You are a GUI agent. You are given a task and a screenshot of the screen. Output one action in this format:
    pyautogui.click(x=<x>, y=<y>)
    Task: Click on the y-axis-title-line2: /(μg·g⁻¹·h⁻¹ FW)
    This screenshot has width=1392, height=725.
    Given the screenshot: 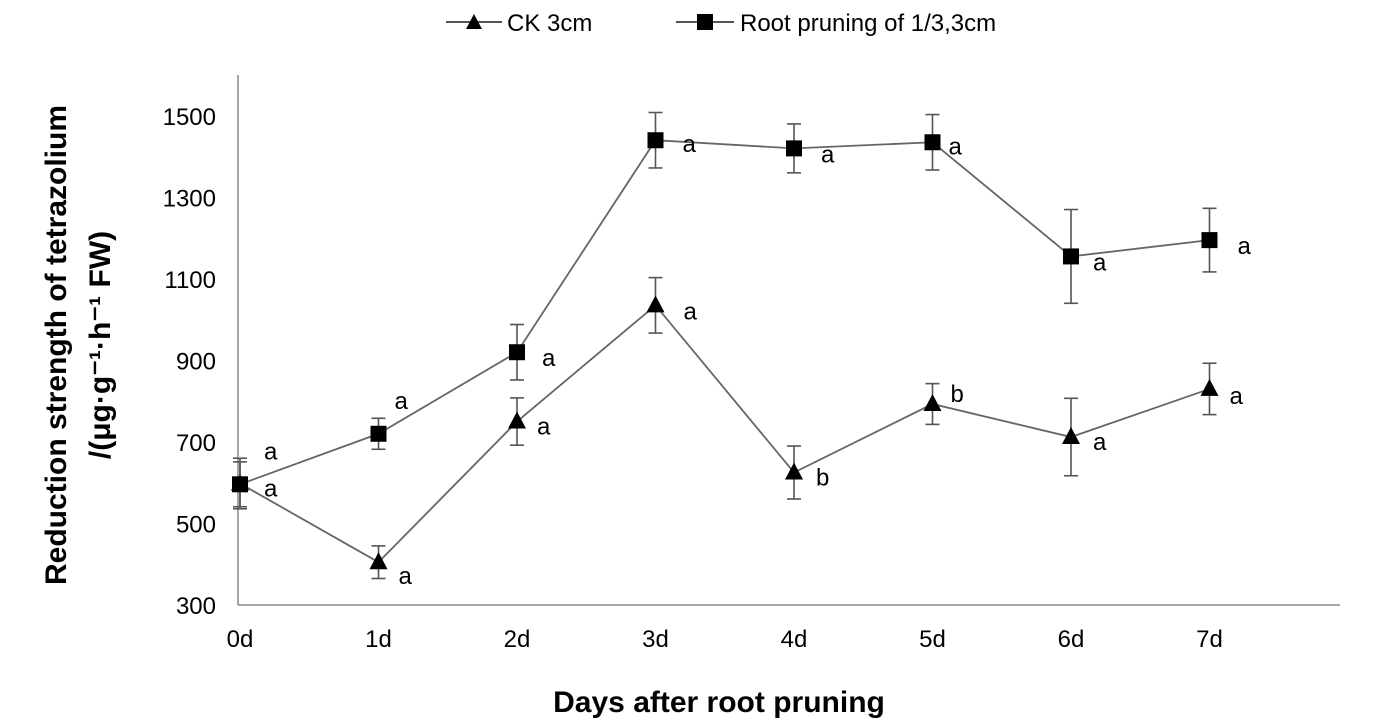 What is the action you would take?
    pyautogui.click(x=100, y=345)
    